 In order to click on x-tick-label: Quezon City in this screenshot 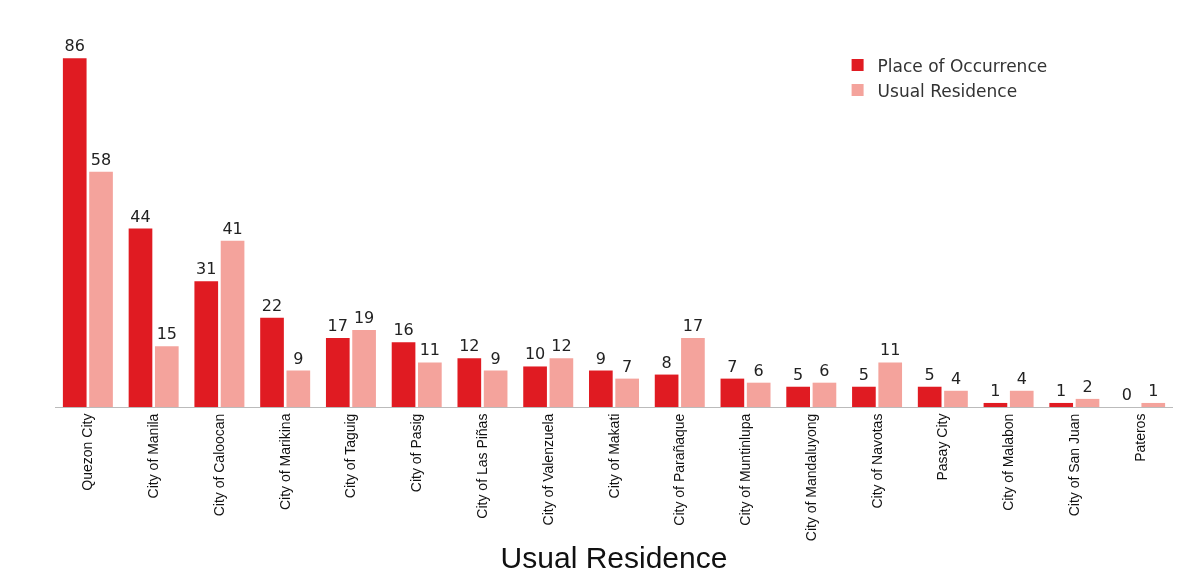, I will do `click(87, 452)`.